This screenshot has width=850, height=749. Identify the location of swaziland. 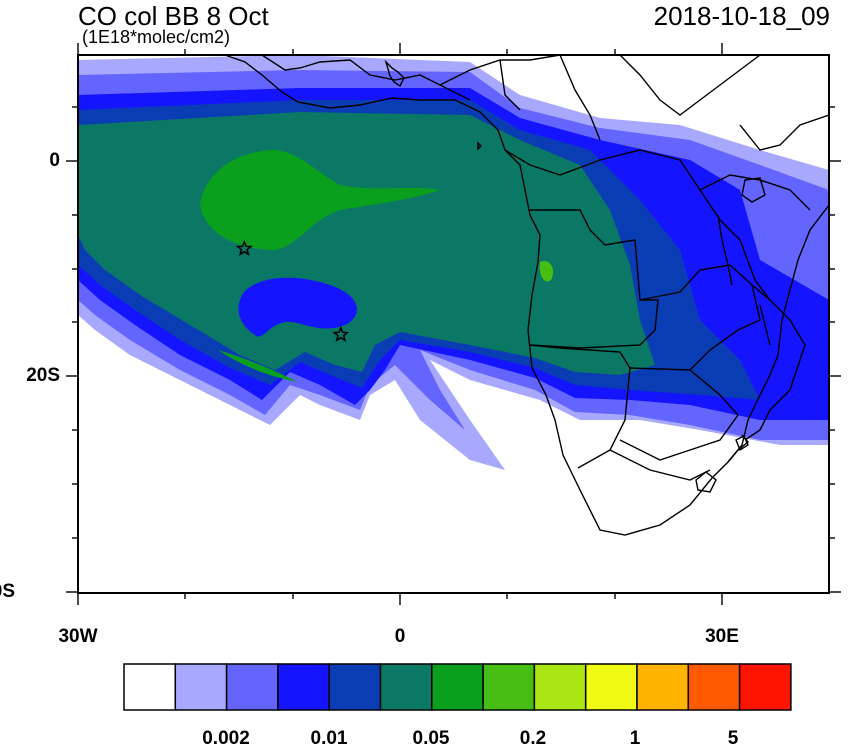
(742, 443).